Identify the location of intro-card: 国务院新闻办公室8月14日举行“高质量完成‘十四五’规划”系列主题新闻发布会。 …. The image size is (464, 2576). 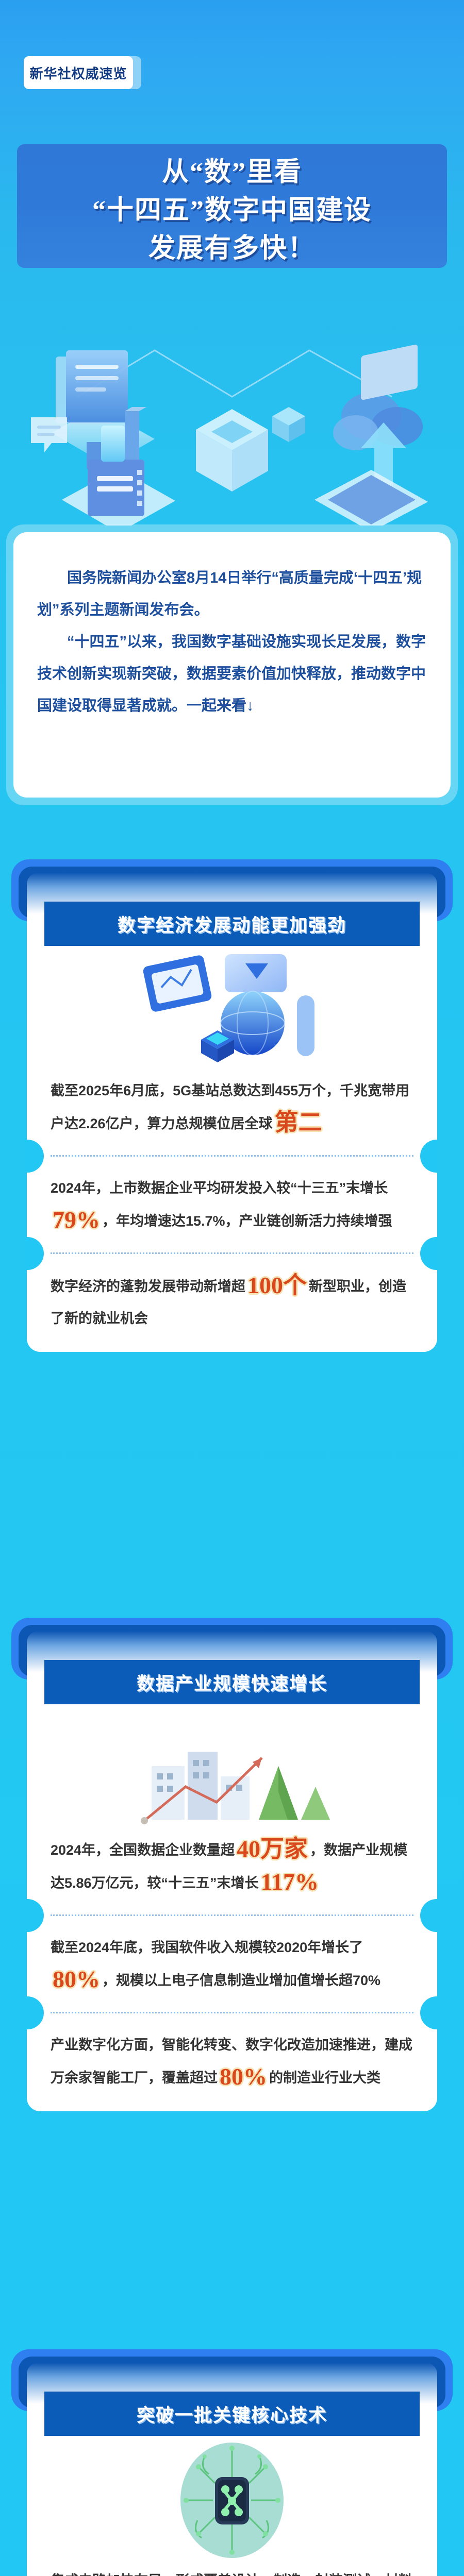
(232, 665).